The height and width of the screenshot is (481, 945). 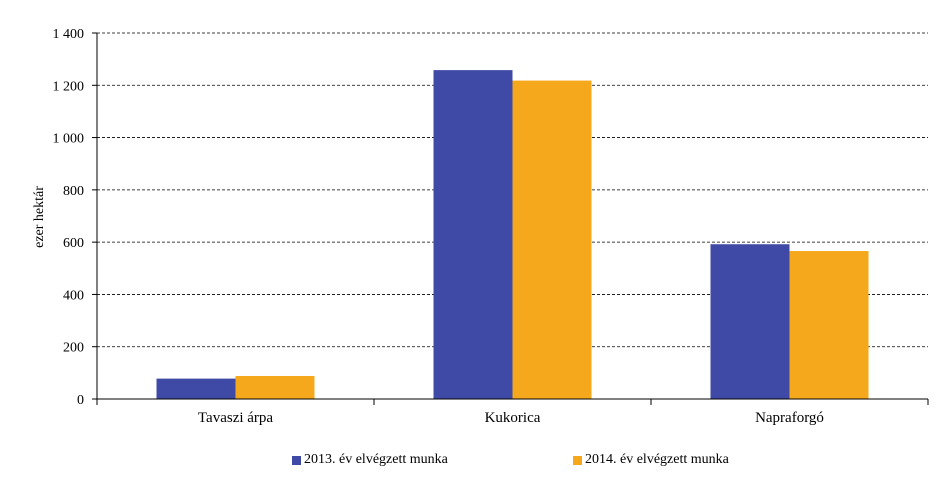 What do you see at coordinates (80, 400) in the screenshot?
I see `y-tick-label: 0` at bounding box center [80, 400].